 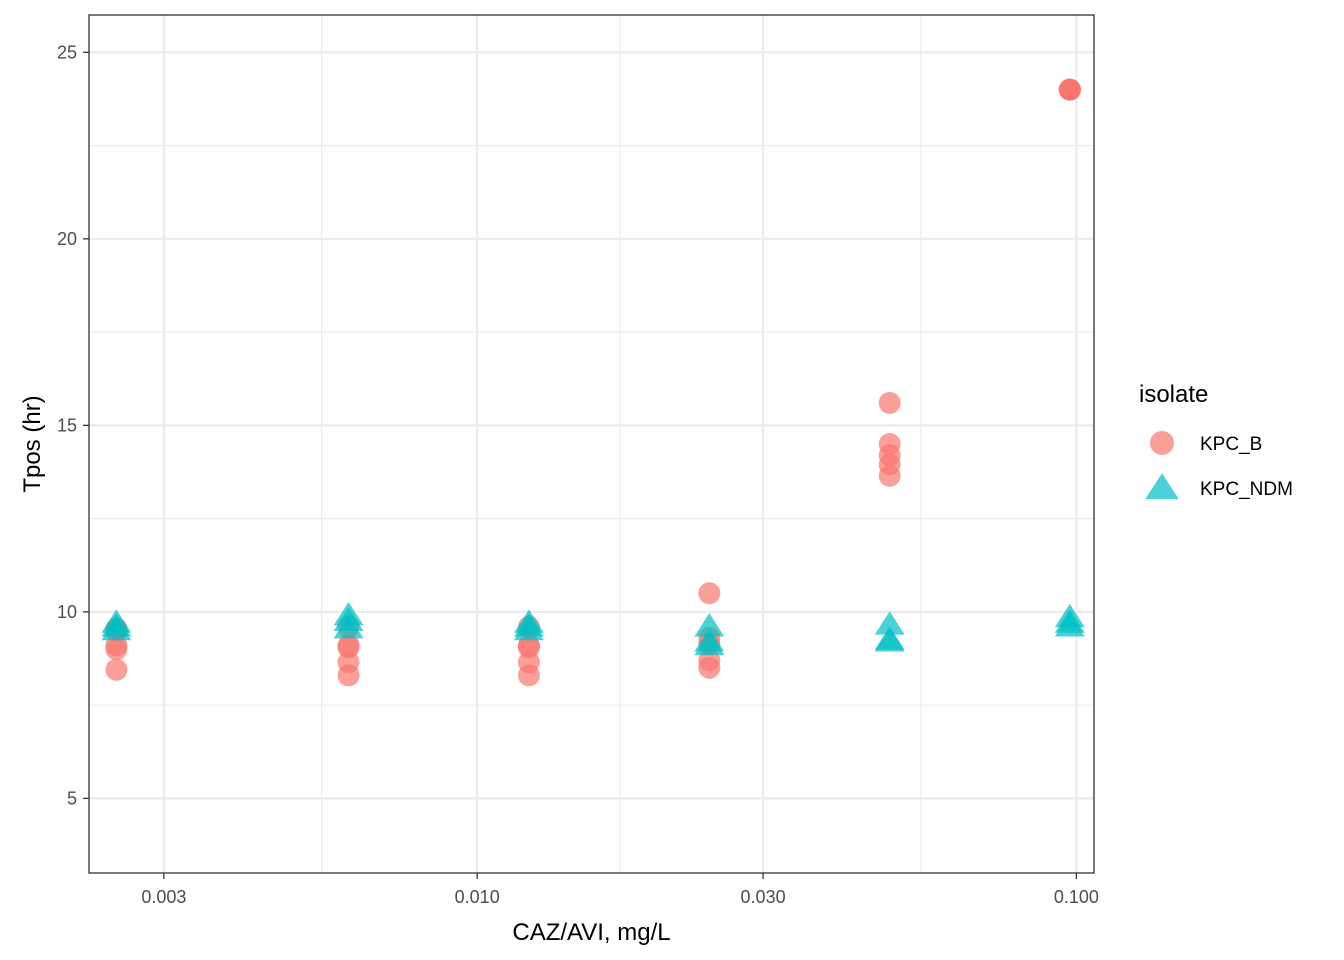 I want to click on y-tick-label: 5, so click(x=72, y=798).